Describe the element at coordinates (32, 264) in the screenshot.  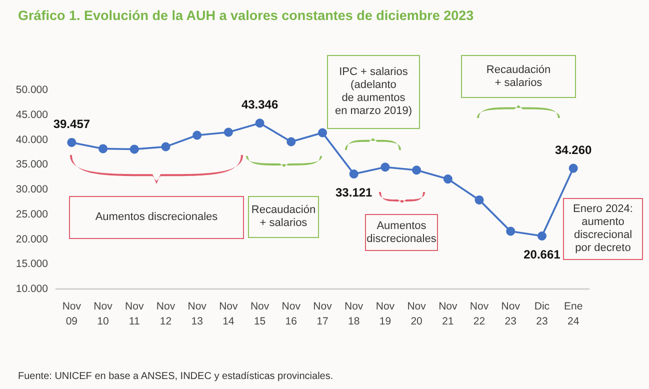
I see `y-tick-label: 15.000` at that location.